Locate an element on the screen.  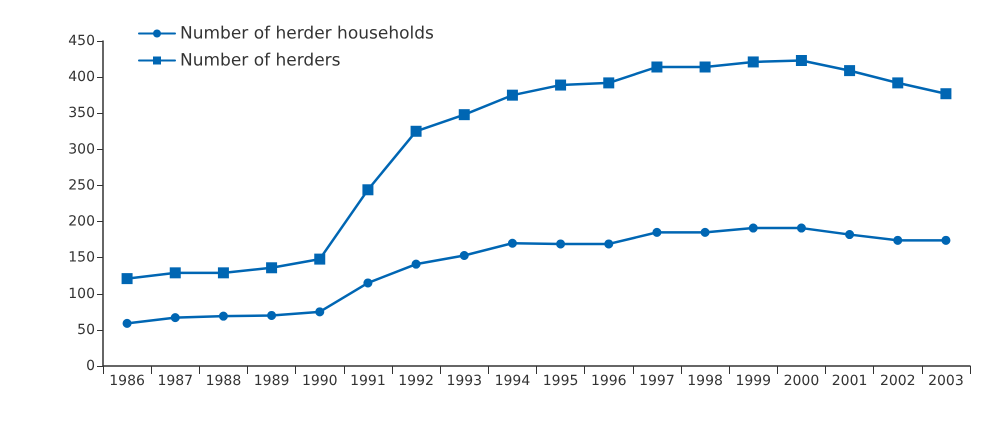
x-tick-label: 1997 is located at coordinates (657, 381).